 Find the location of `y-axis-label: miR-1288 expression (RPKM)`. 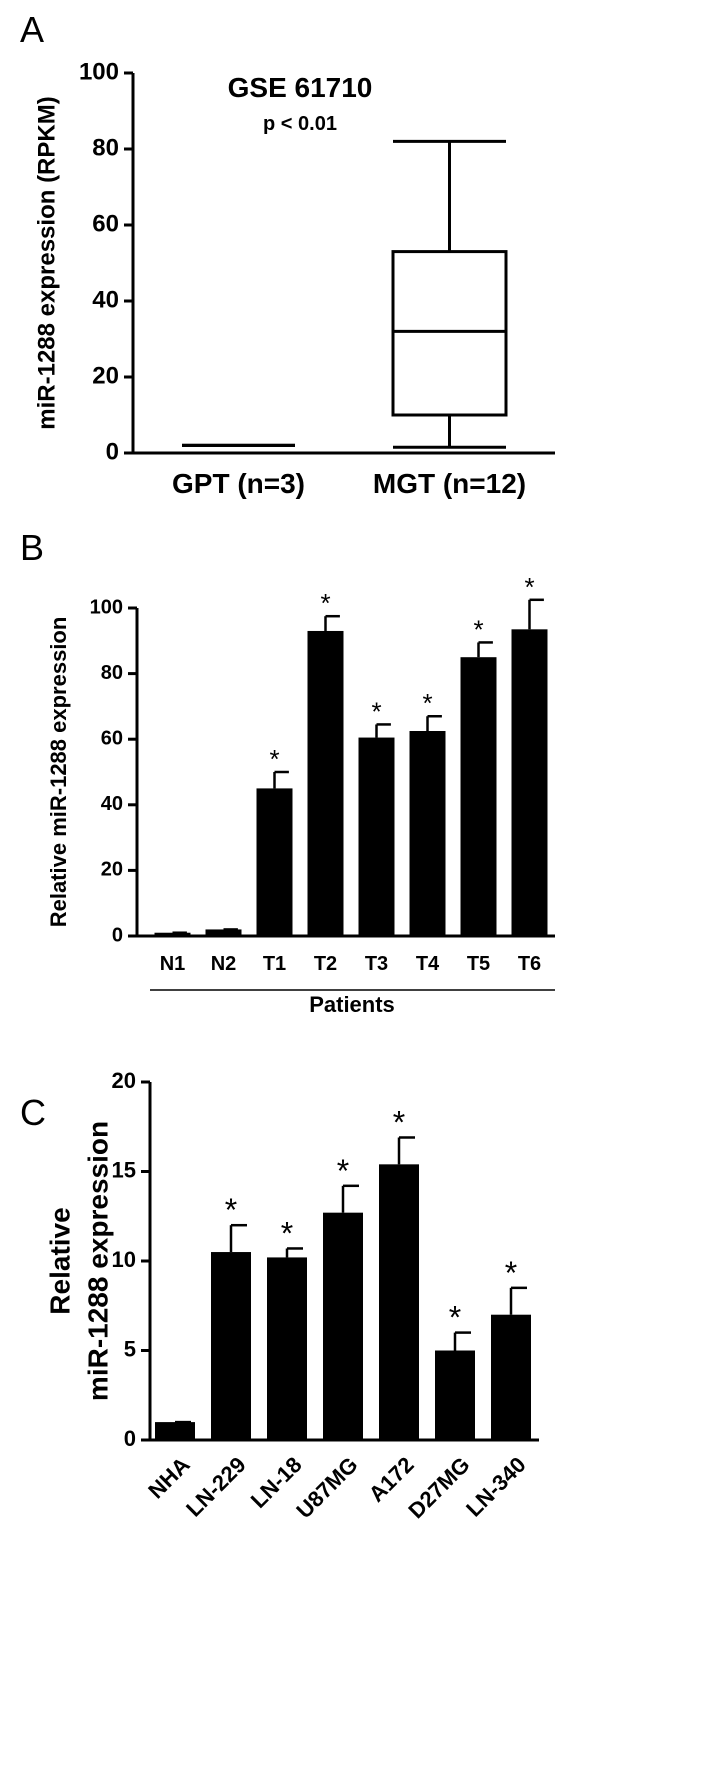

y-axis-label: miR-1288 expression (RPKM) is located at coordinates (46, 262).